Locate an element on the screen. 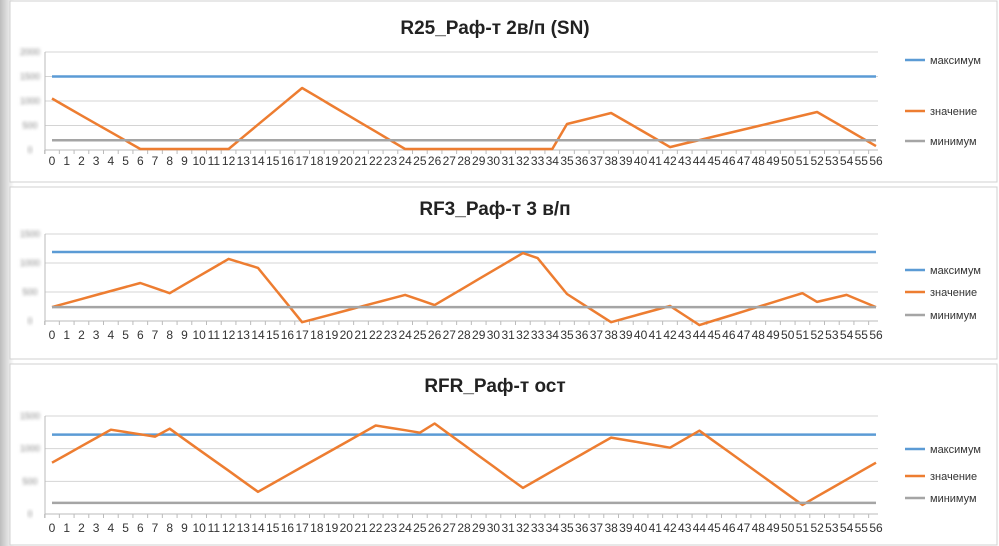  x-tick-label: 24 is located at coordinates (405, 161).